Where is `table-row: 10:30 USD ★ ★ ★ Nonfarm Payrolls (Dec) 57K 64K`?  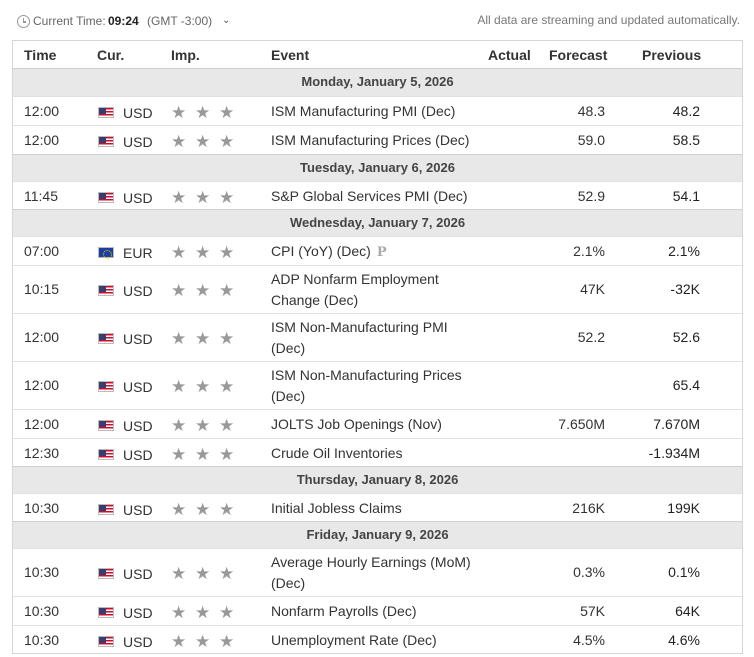
table-row: 10:30 USD ★ ★ ★ Nonfarm Payrolls (Dec) 57K 64K is located at coordinates (377, 610).